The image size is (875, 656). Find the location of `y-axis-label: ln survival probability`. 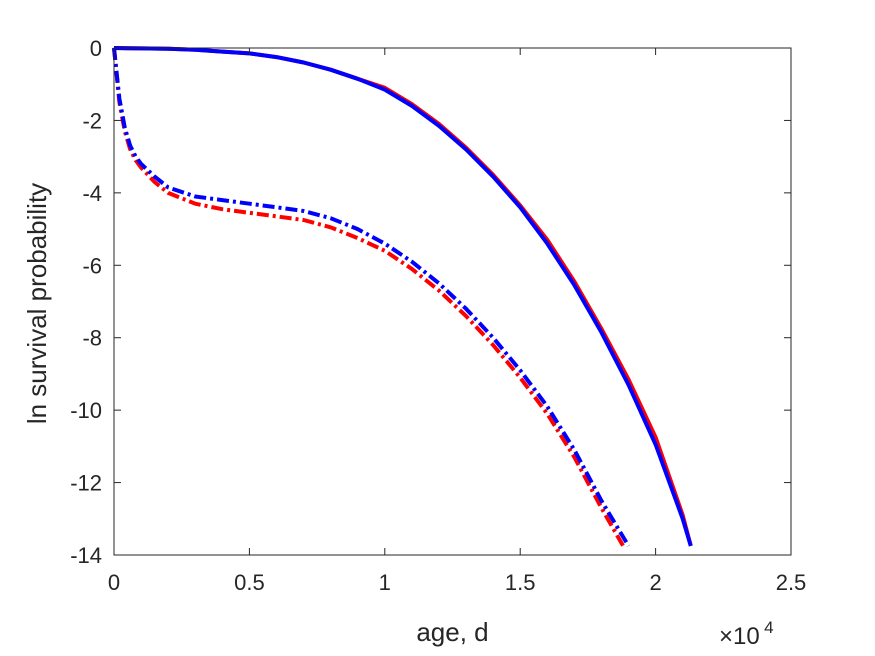

y-axis-label: ln survival probability is located at coordinates (37, 303).